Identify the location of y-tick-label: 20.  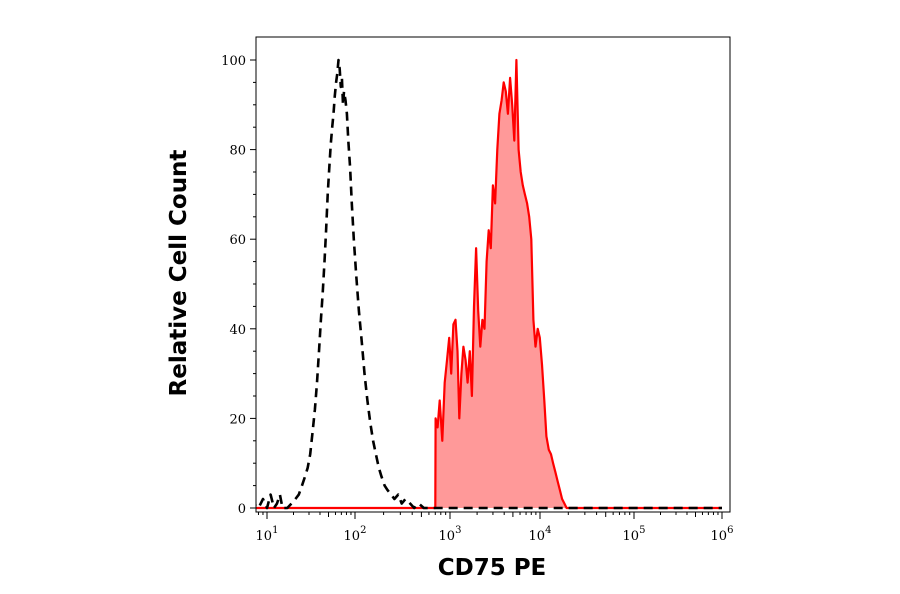
(237, 419).